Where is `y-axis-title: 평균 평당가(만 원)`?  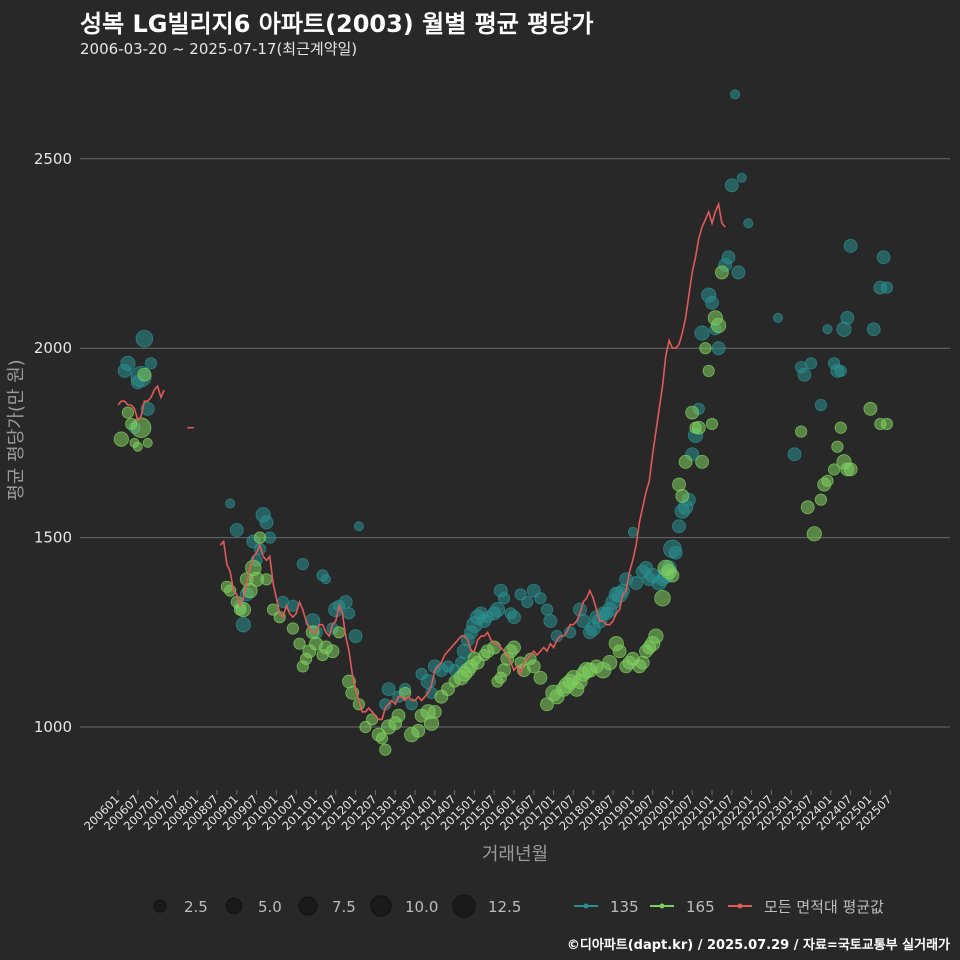 y-axis-title: 평균 평당가(만 원) is located at coordinates (16, 429).